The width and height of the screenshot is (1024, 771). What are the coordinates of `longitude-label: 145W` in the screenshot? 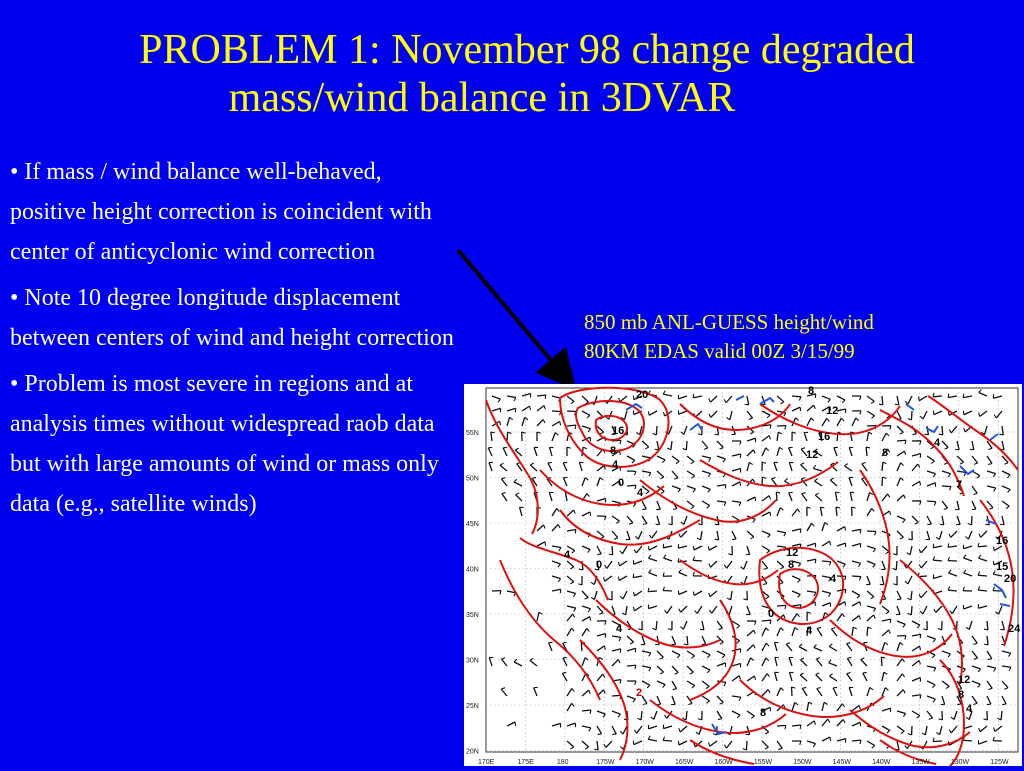 It's located at (842, 762).